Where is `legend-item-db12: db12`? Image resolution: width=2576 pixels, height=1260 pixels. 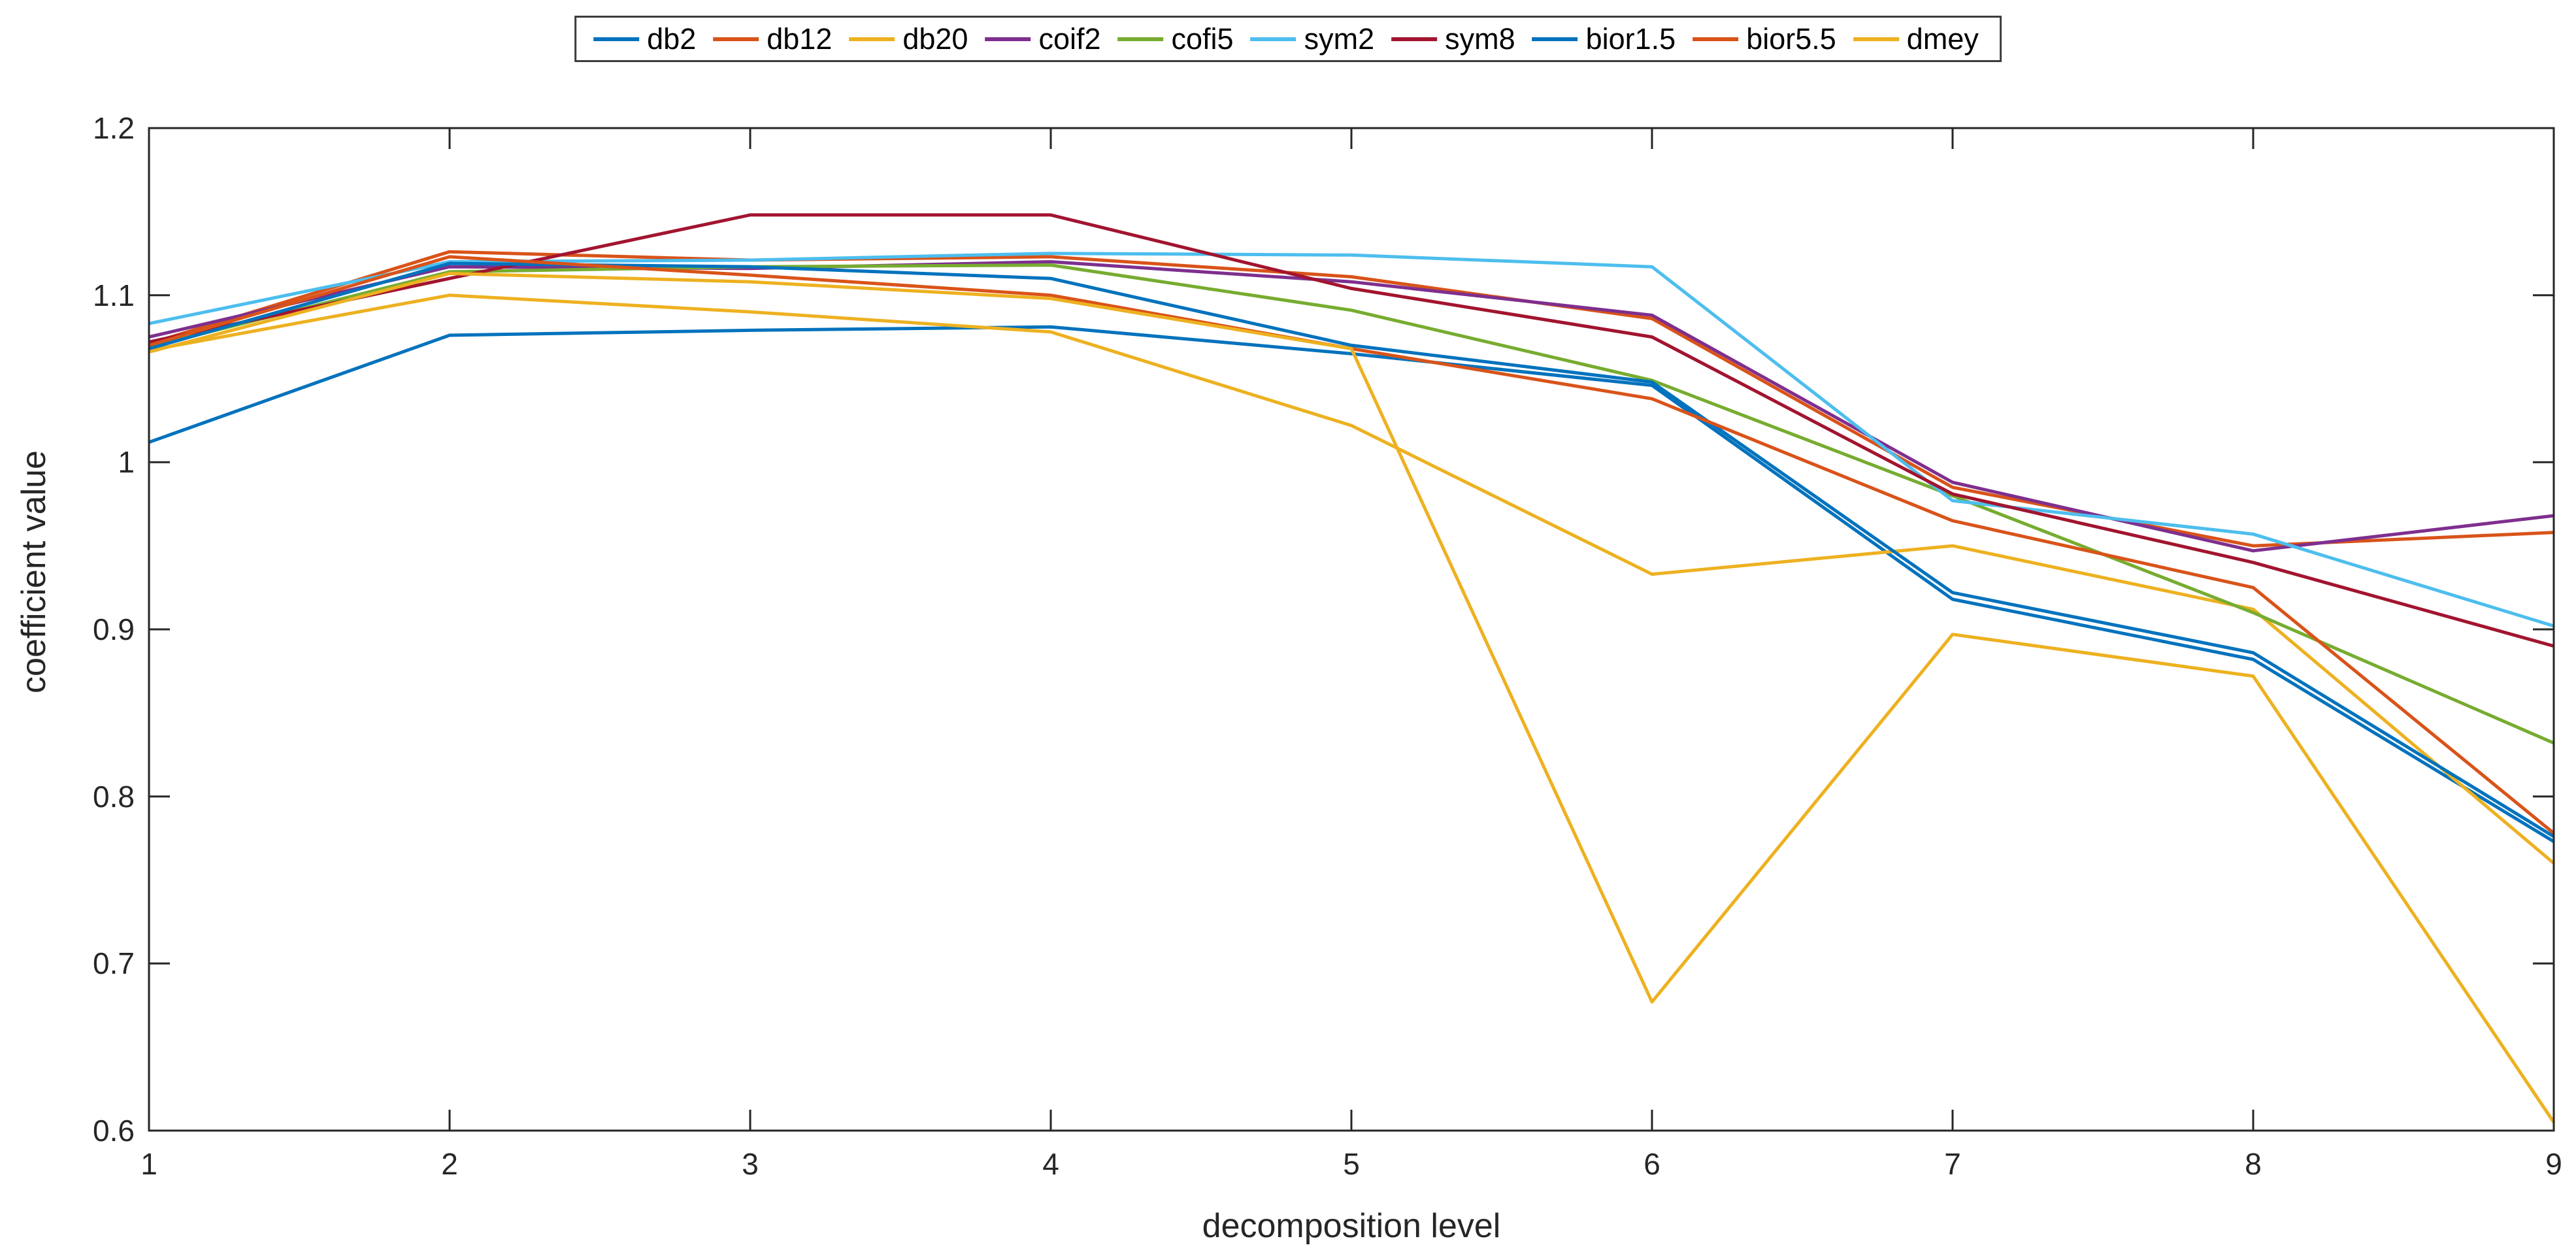
legend-item-db12: db12 is located at coordinates (772, 39).